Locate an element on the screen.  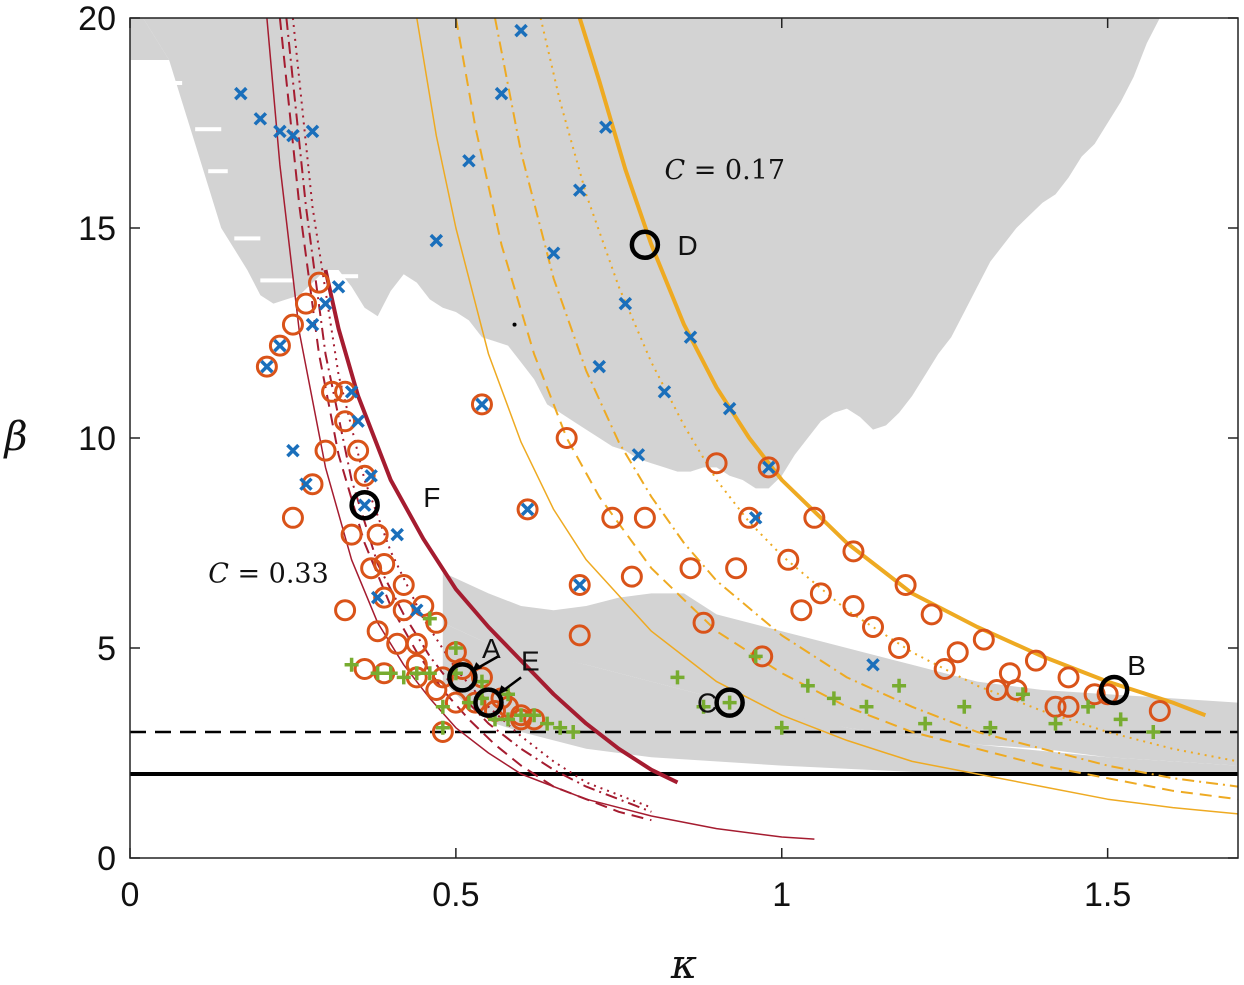
x-tick-label: 1 is located at coordinates (781, 895).